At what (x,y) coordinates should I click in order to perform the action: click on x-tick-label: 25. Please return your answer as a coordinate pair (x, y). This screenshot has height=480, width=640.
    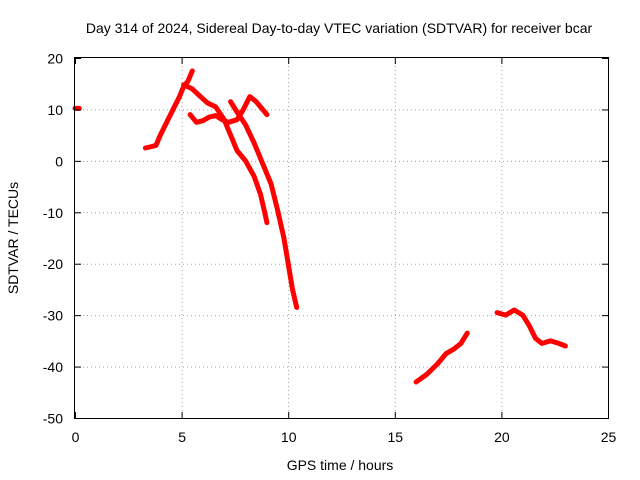
    Looking at the image, I should click on (609, 437).